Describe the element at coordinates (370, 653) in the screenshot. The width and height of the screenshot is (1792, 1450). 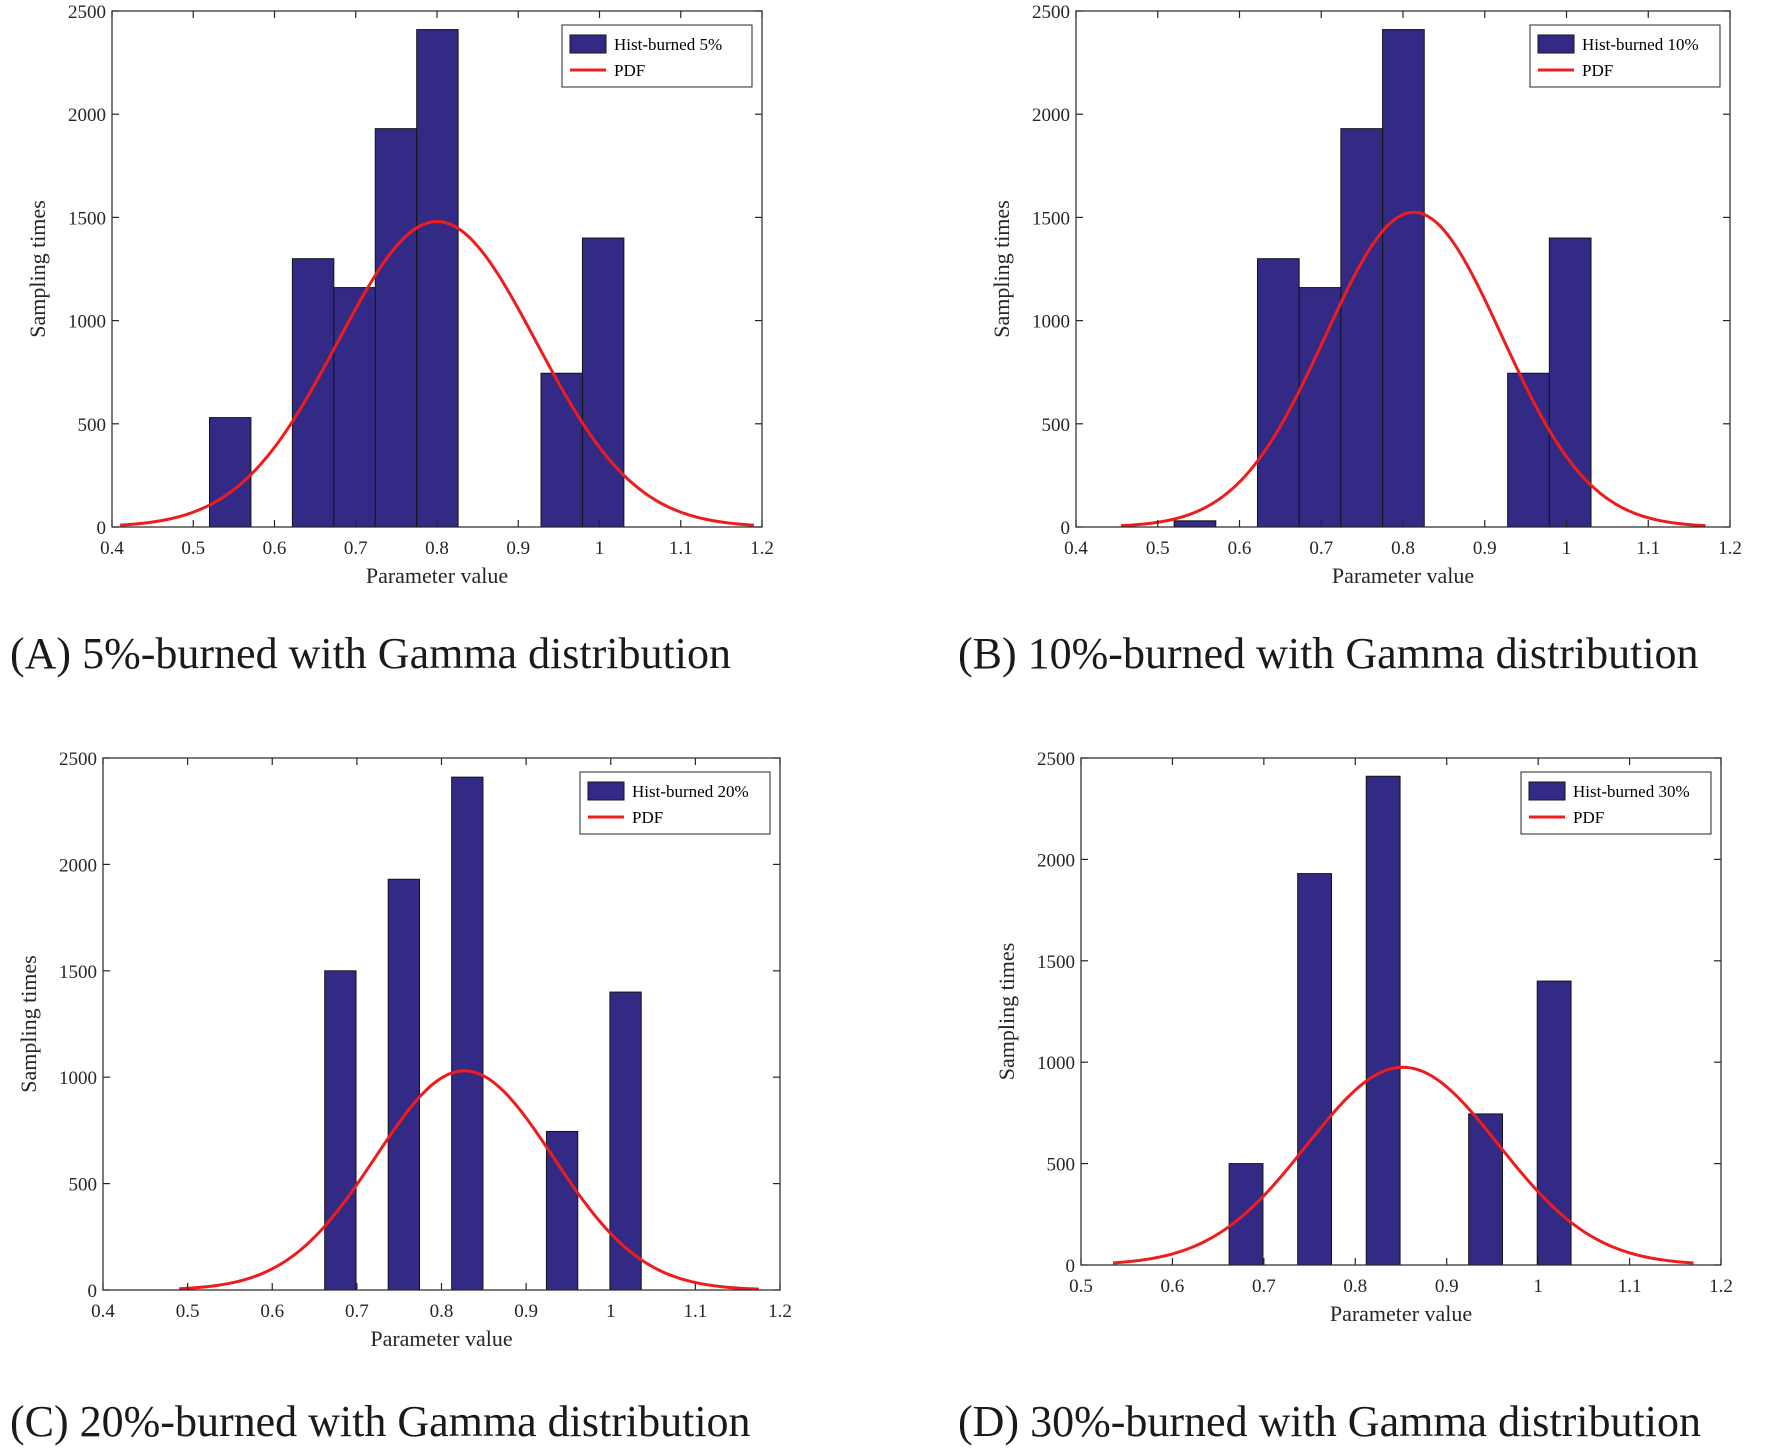
I see `panel-caption: (A) 5%-burned with Gamma distribution` at that location.